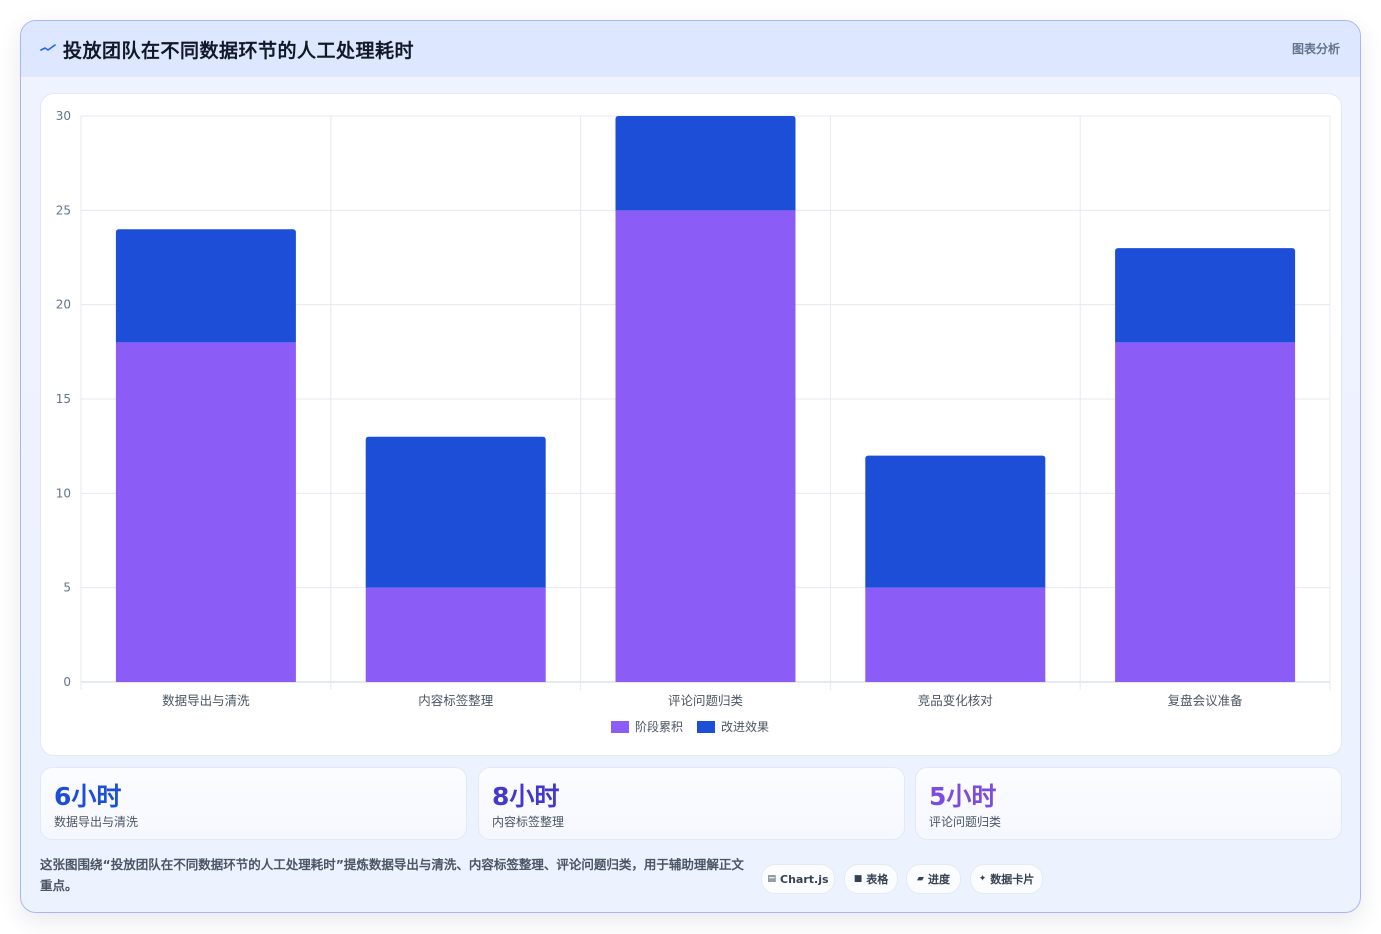 Image resolution: width=1381 pixels, height=934 pixels. I want to click on stat-label: 数据导出与清洗, so click(96, 822).